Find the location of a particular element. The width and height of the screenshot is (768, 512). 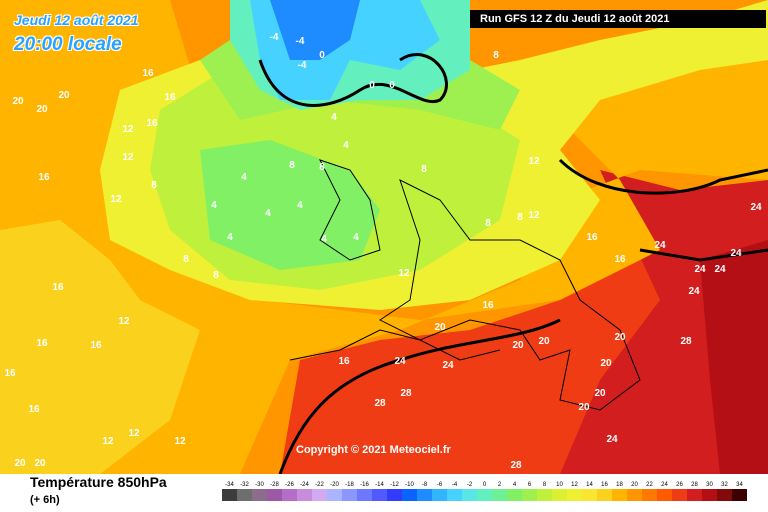

scale-tick-label: -20 is located at coordinates (334, 485).